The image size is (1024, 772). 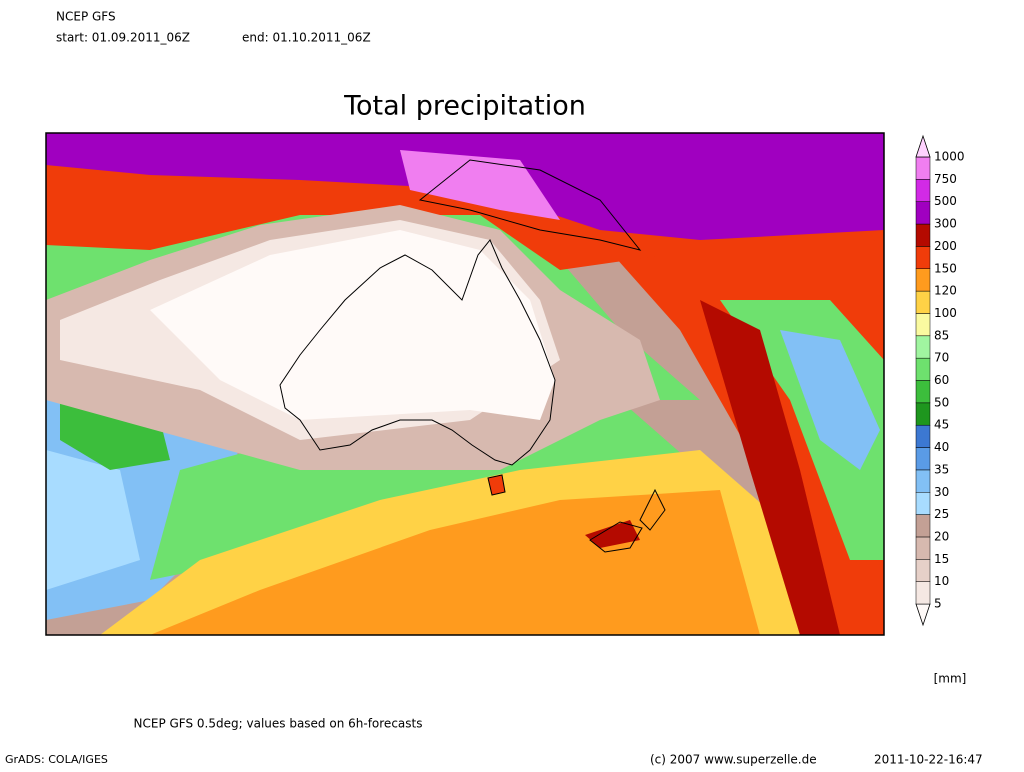 I want to click on colorbar-label: 40, so click(x=941, y=447).